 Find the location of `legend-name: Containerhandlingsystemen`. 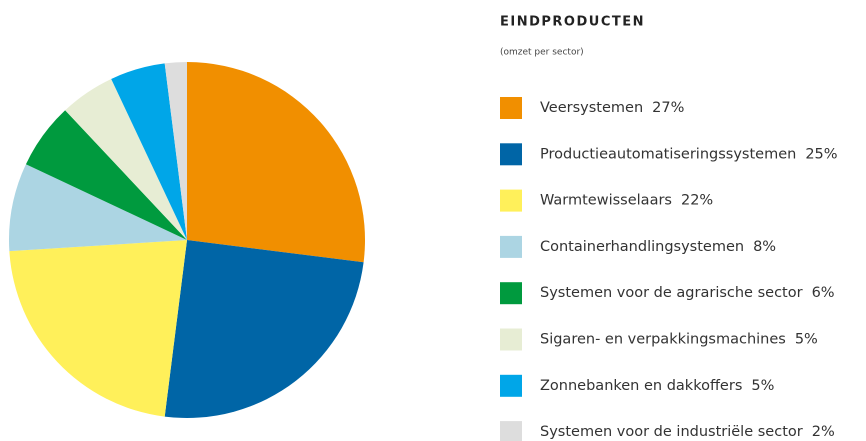

legend-name: Containerhandlingsystemen is located at coordinates (642, 247).